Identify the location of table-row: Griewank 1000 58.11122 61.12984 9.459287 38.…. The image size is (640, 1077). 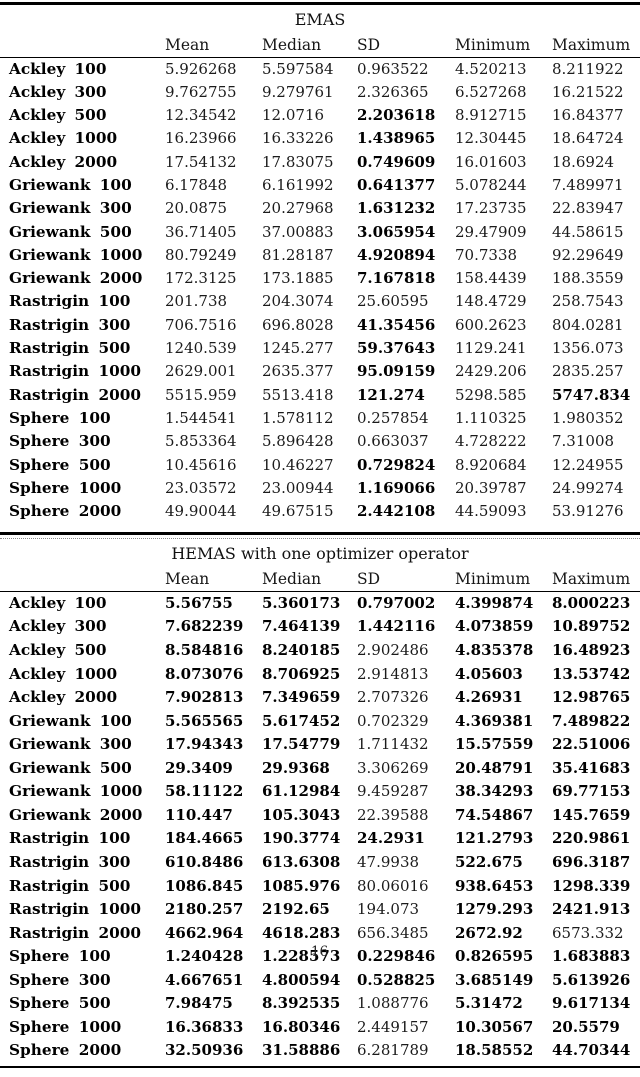
(320, 792).